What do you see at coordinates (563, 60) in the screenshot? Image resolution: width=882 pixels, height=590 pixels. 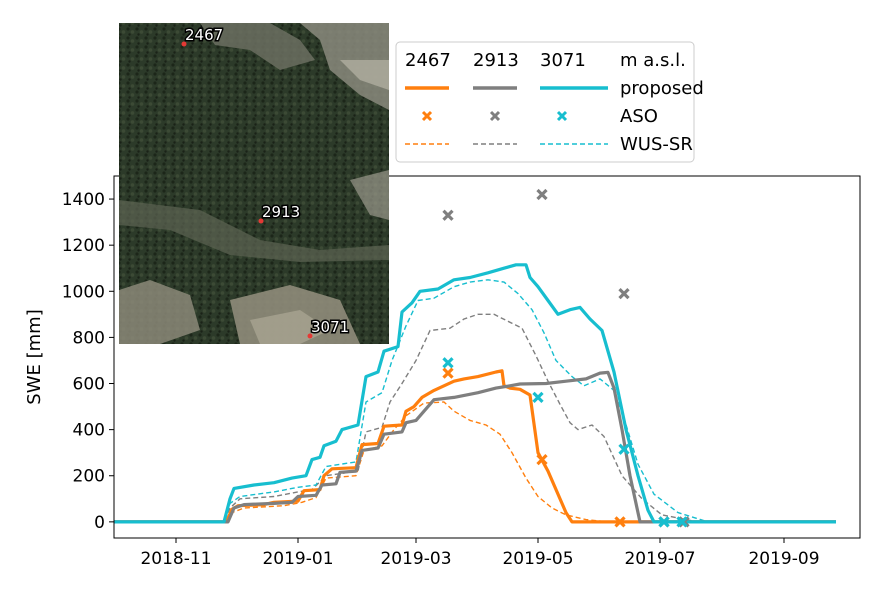 I see `legend-header-3071: 3071` at bounding box center [563, 60].